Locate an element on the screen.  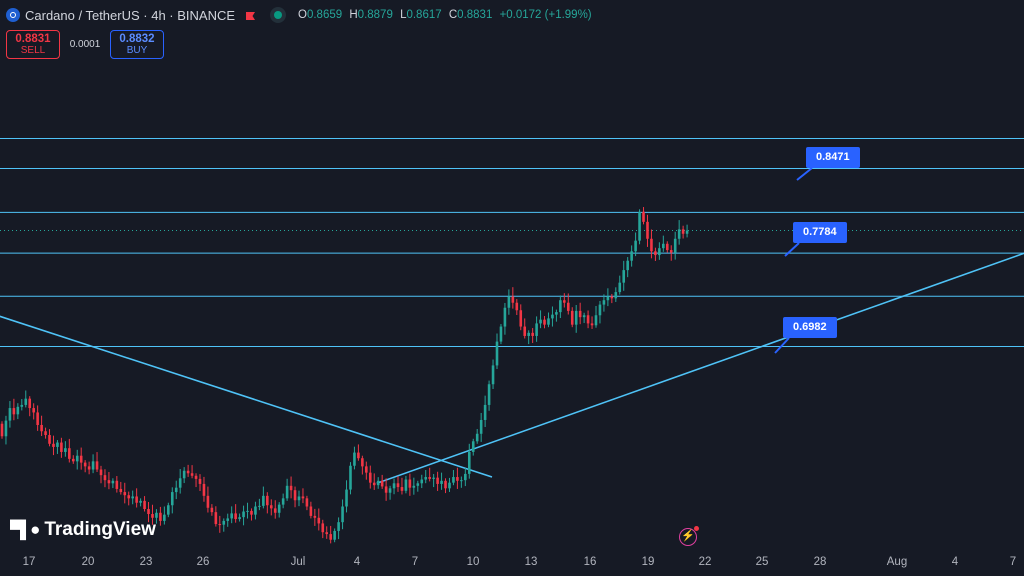
tradingview-logo: ▀▌● TradingView is located at coordinates (83, 530).